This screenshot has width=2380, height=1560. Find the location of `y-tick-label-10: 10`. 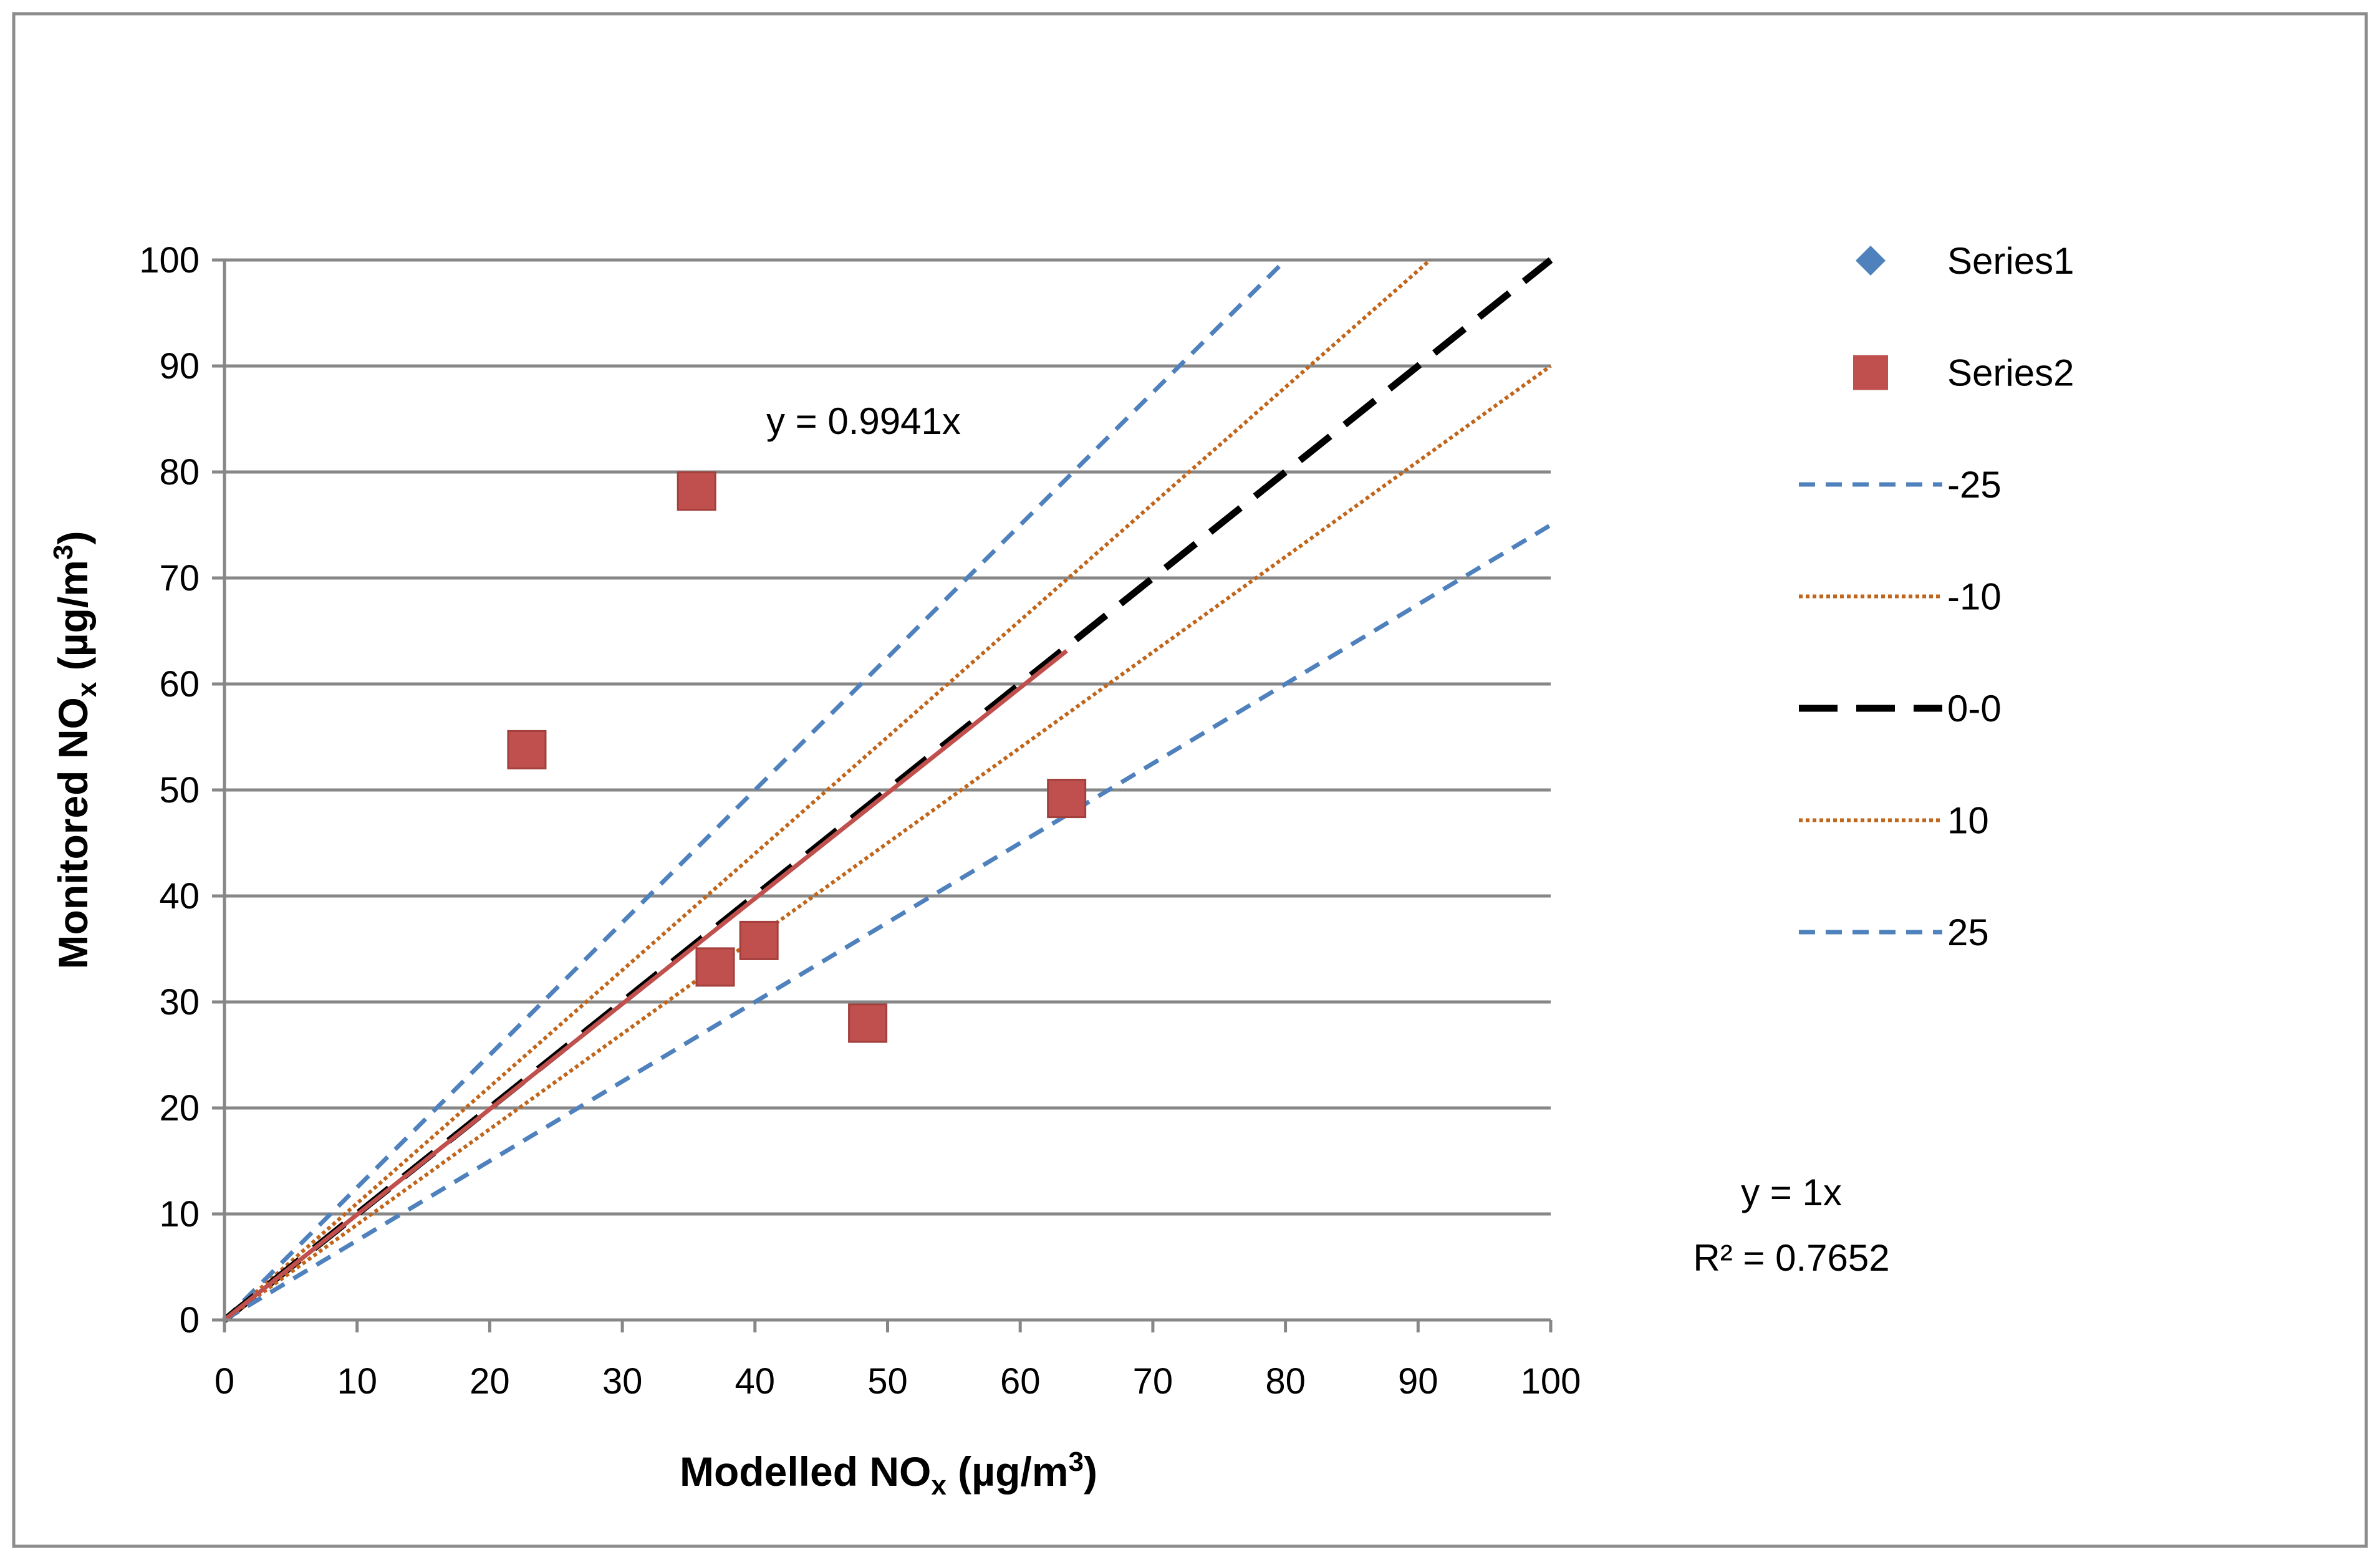

y-tick-label-10: 10 is located at coordinates (179, 1214).